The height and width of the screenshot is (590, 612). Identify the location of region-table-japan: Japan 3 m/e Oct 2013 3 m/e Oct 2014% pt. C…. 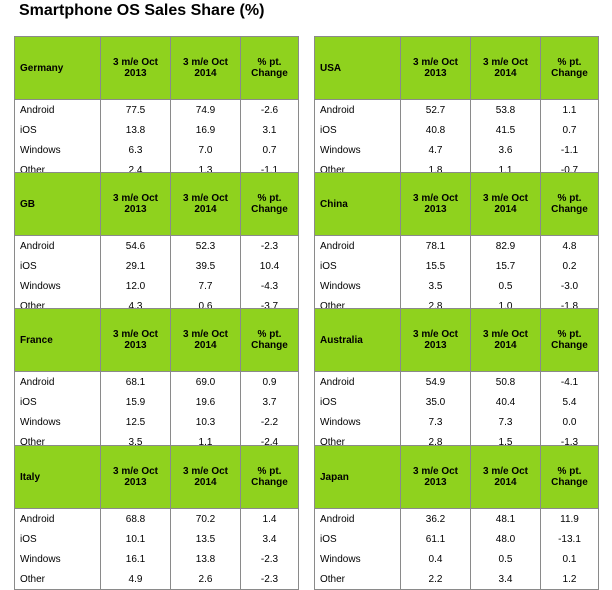
(456, 517).